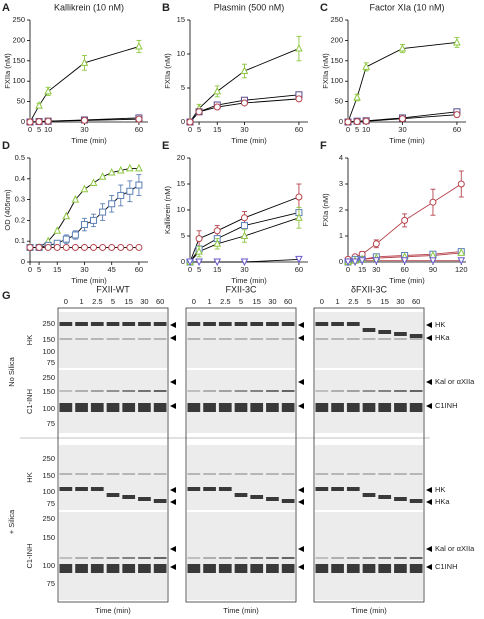 This screenshot has width=484, height=619. Describe the element at coordinates (6, 146) in the screenshot. I see `panel-label: D` at that location.